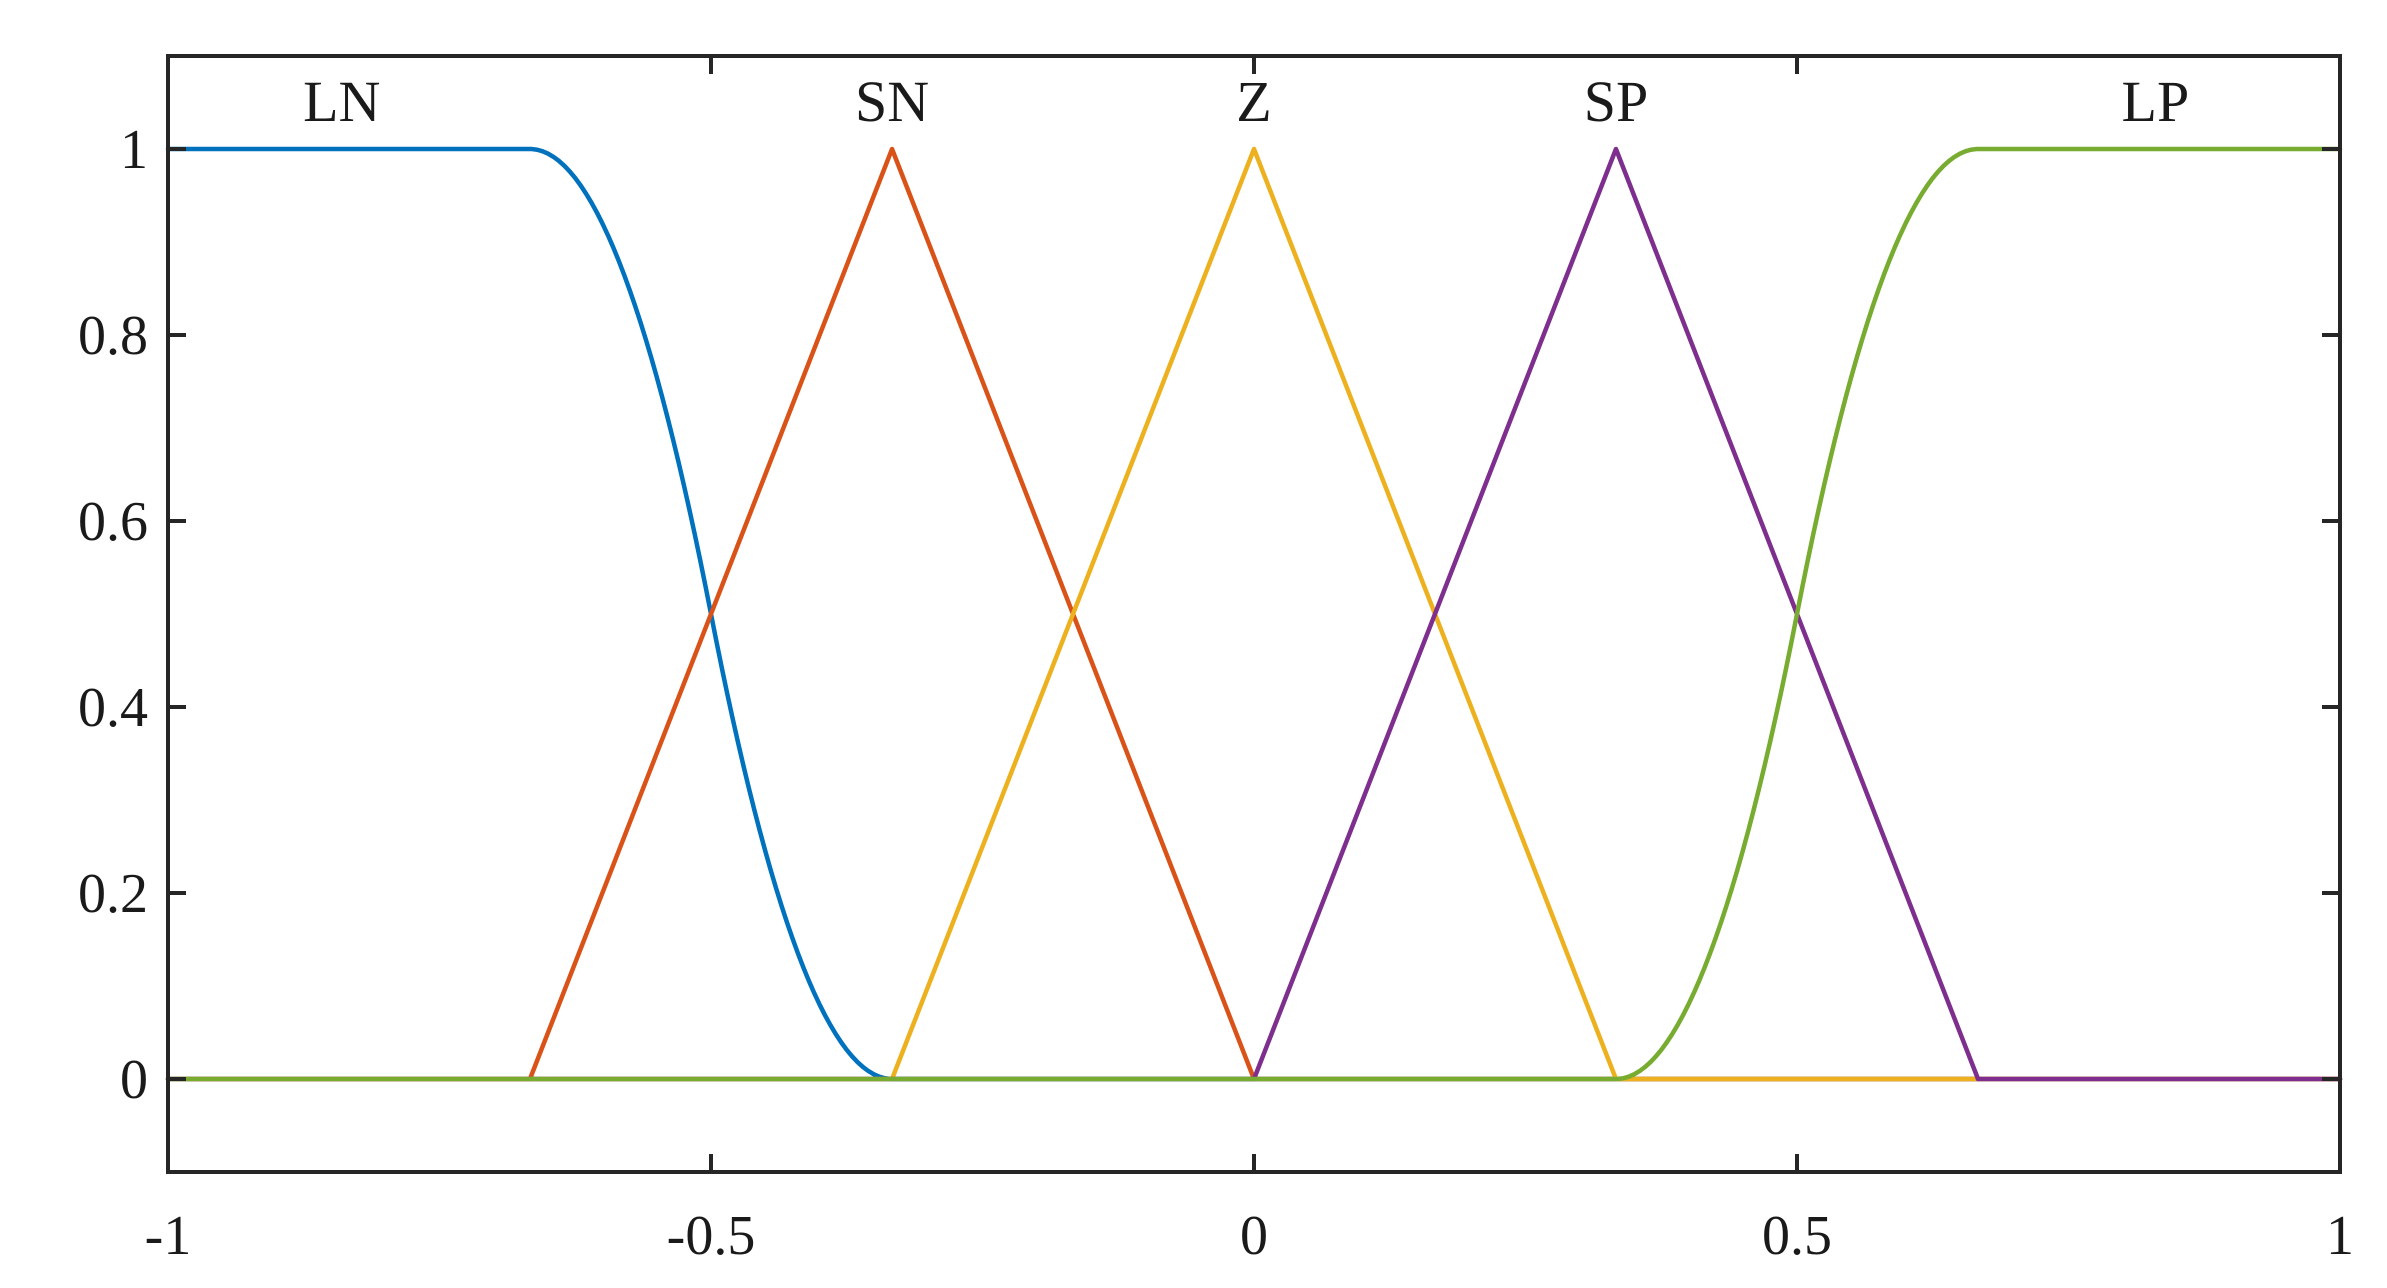 The width and height of the screenshot is (2387, 1288). What do you see at coordinates (113, 708) in the screenshot?
I see `y-tick-label: 0.4` at bounding box center [113, 708].